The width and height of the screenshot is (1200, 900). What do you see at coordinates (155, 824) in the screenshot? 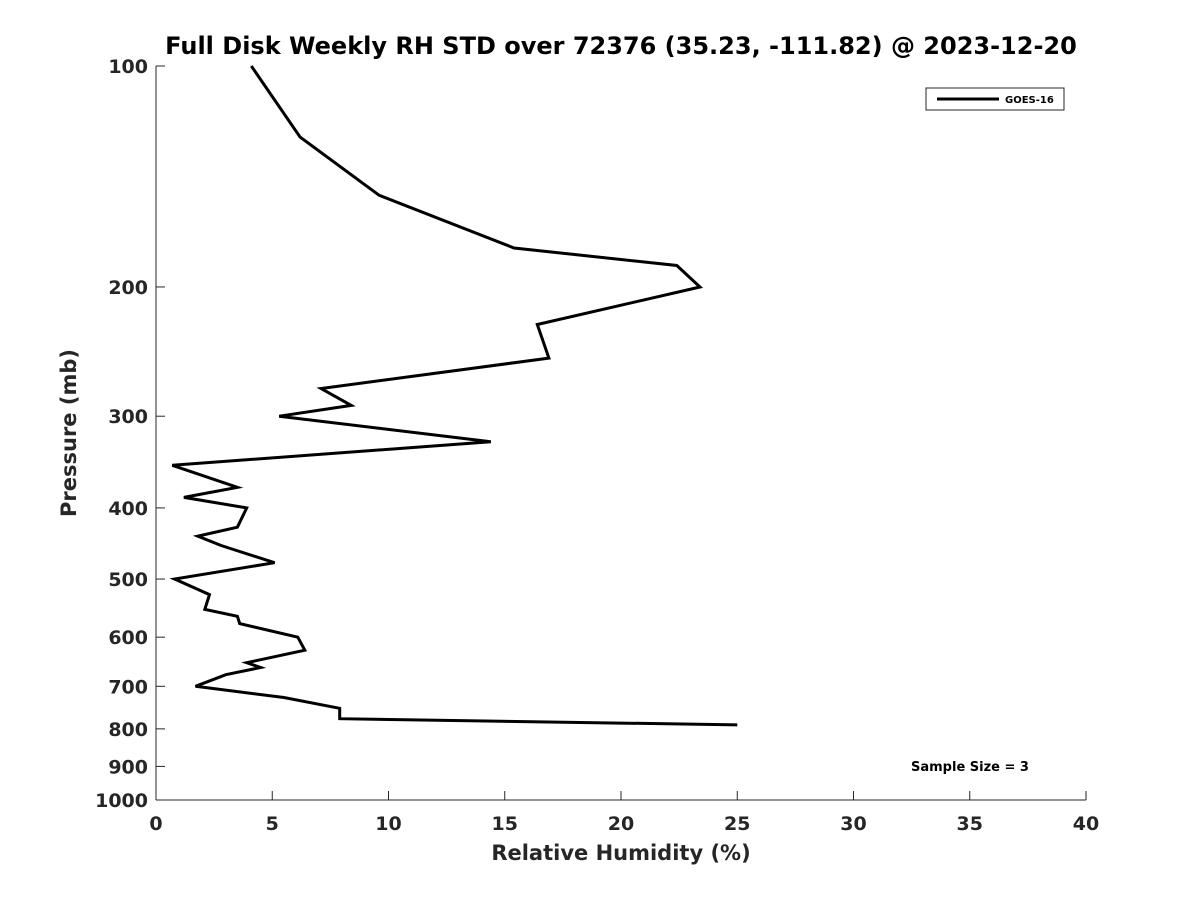
I see `x-tick-label-0: 0` at bounding box center [155, 824].